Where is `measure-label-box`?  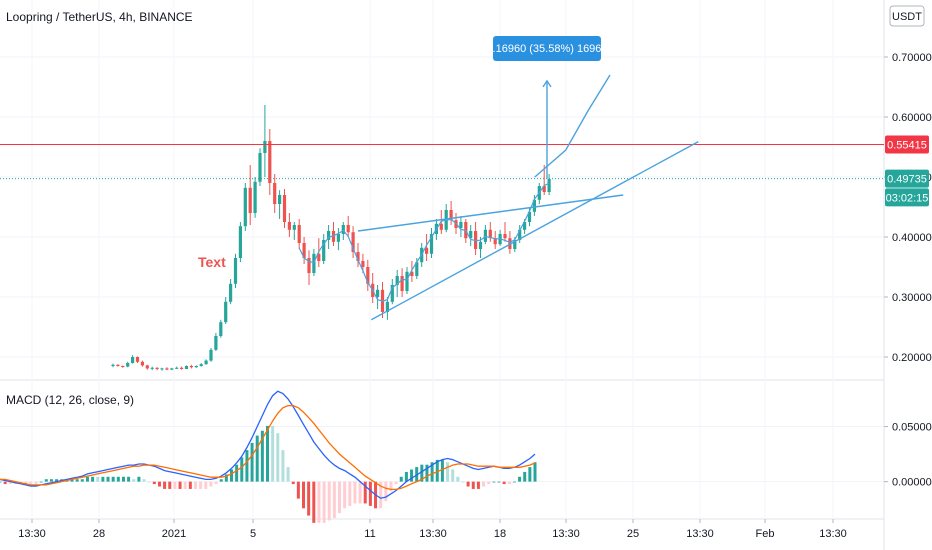
measure-label-box is located at coordinates (547, 48).